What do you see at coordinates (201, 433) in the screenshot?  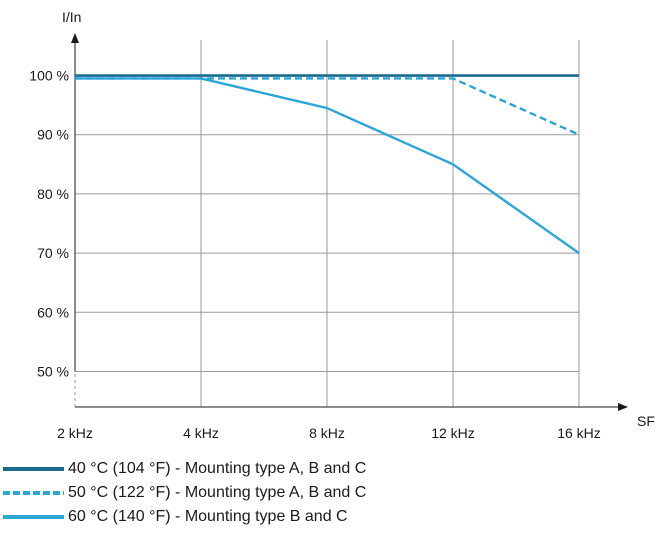 I see `x-tick-label: 4 kHz` at bounding box center [201, 433].